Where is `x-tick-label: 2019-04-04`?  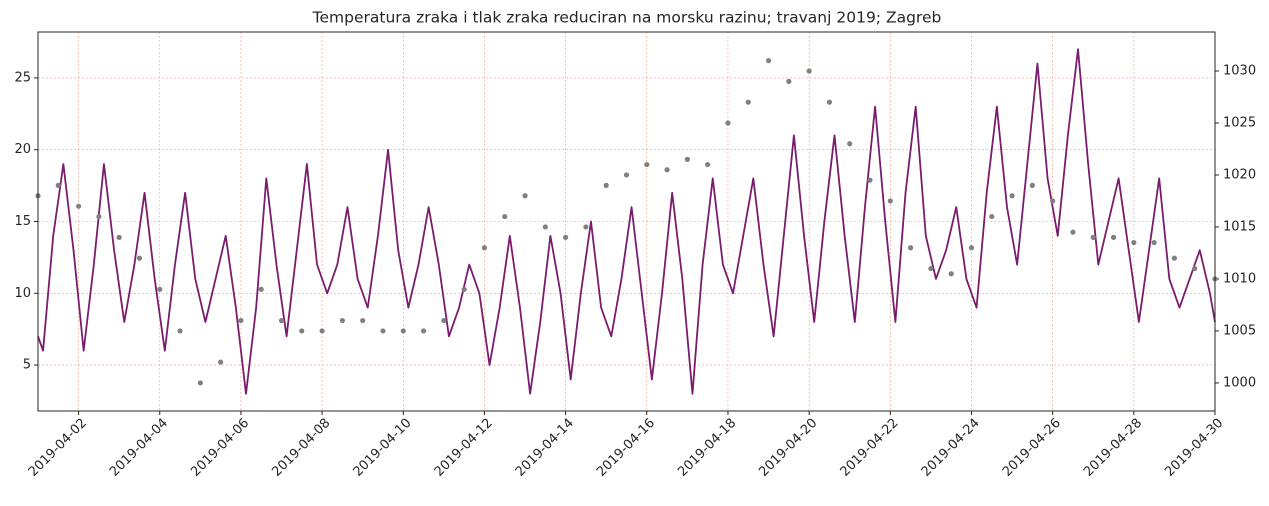 x-tick-label: 2019-04-04 is located at coordinates (139, 448).